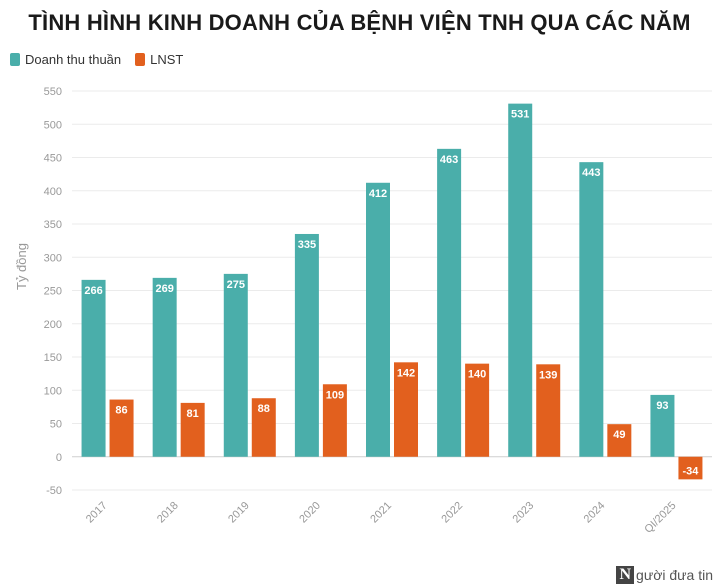 This screenshot has width=719, height=588. What do you see at coordinates (54, 491) in the screenshot?
I see `y-tick-label: -50` at bounding box center [54, 491].